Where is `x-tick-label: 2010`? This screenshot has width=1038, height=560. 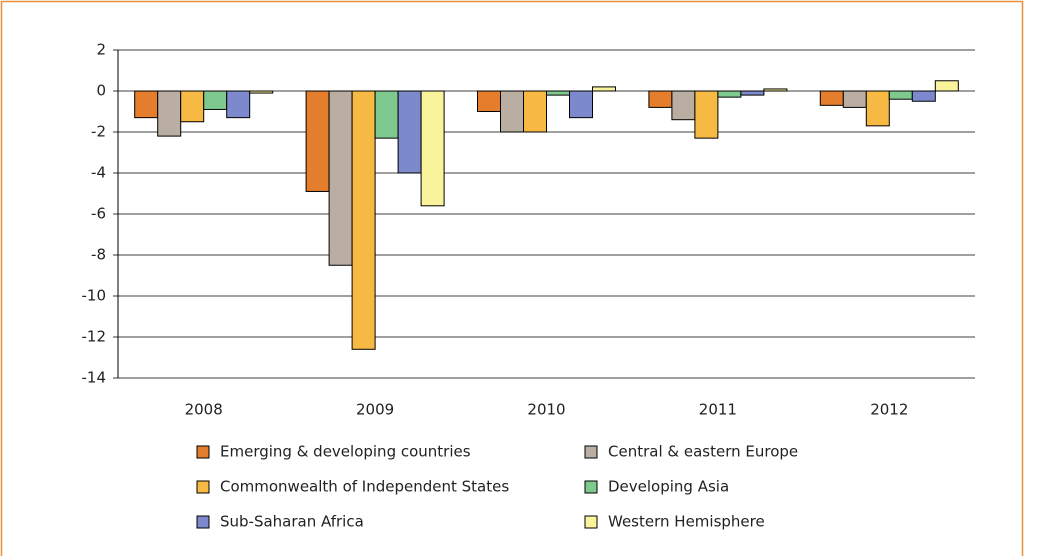 x-tick-label: 2010 is located at coordinates (546, 410).